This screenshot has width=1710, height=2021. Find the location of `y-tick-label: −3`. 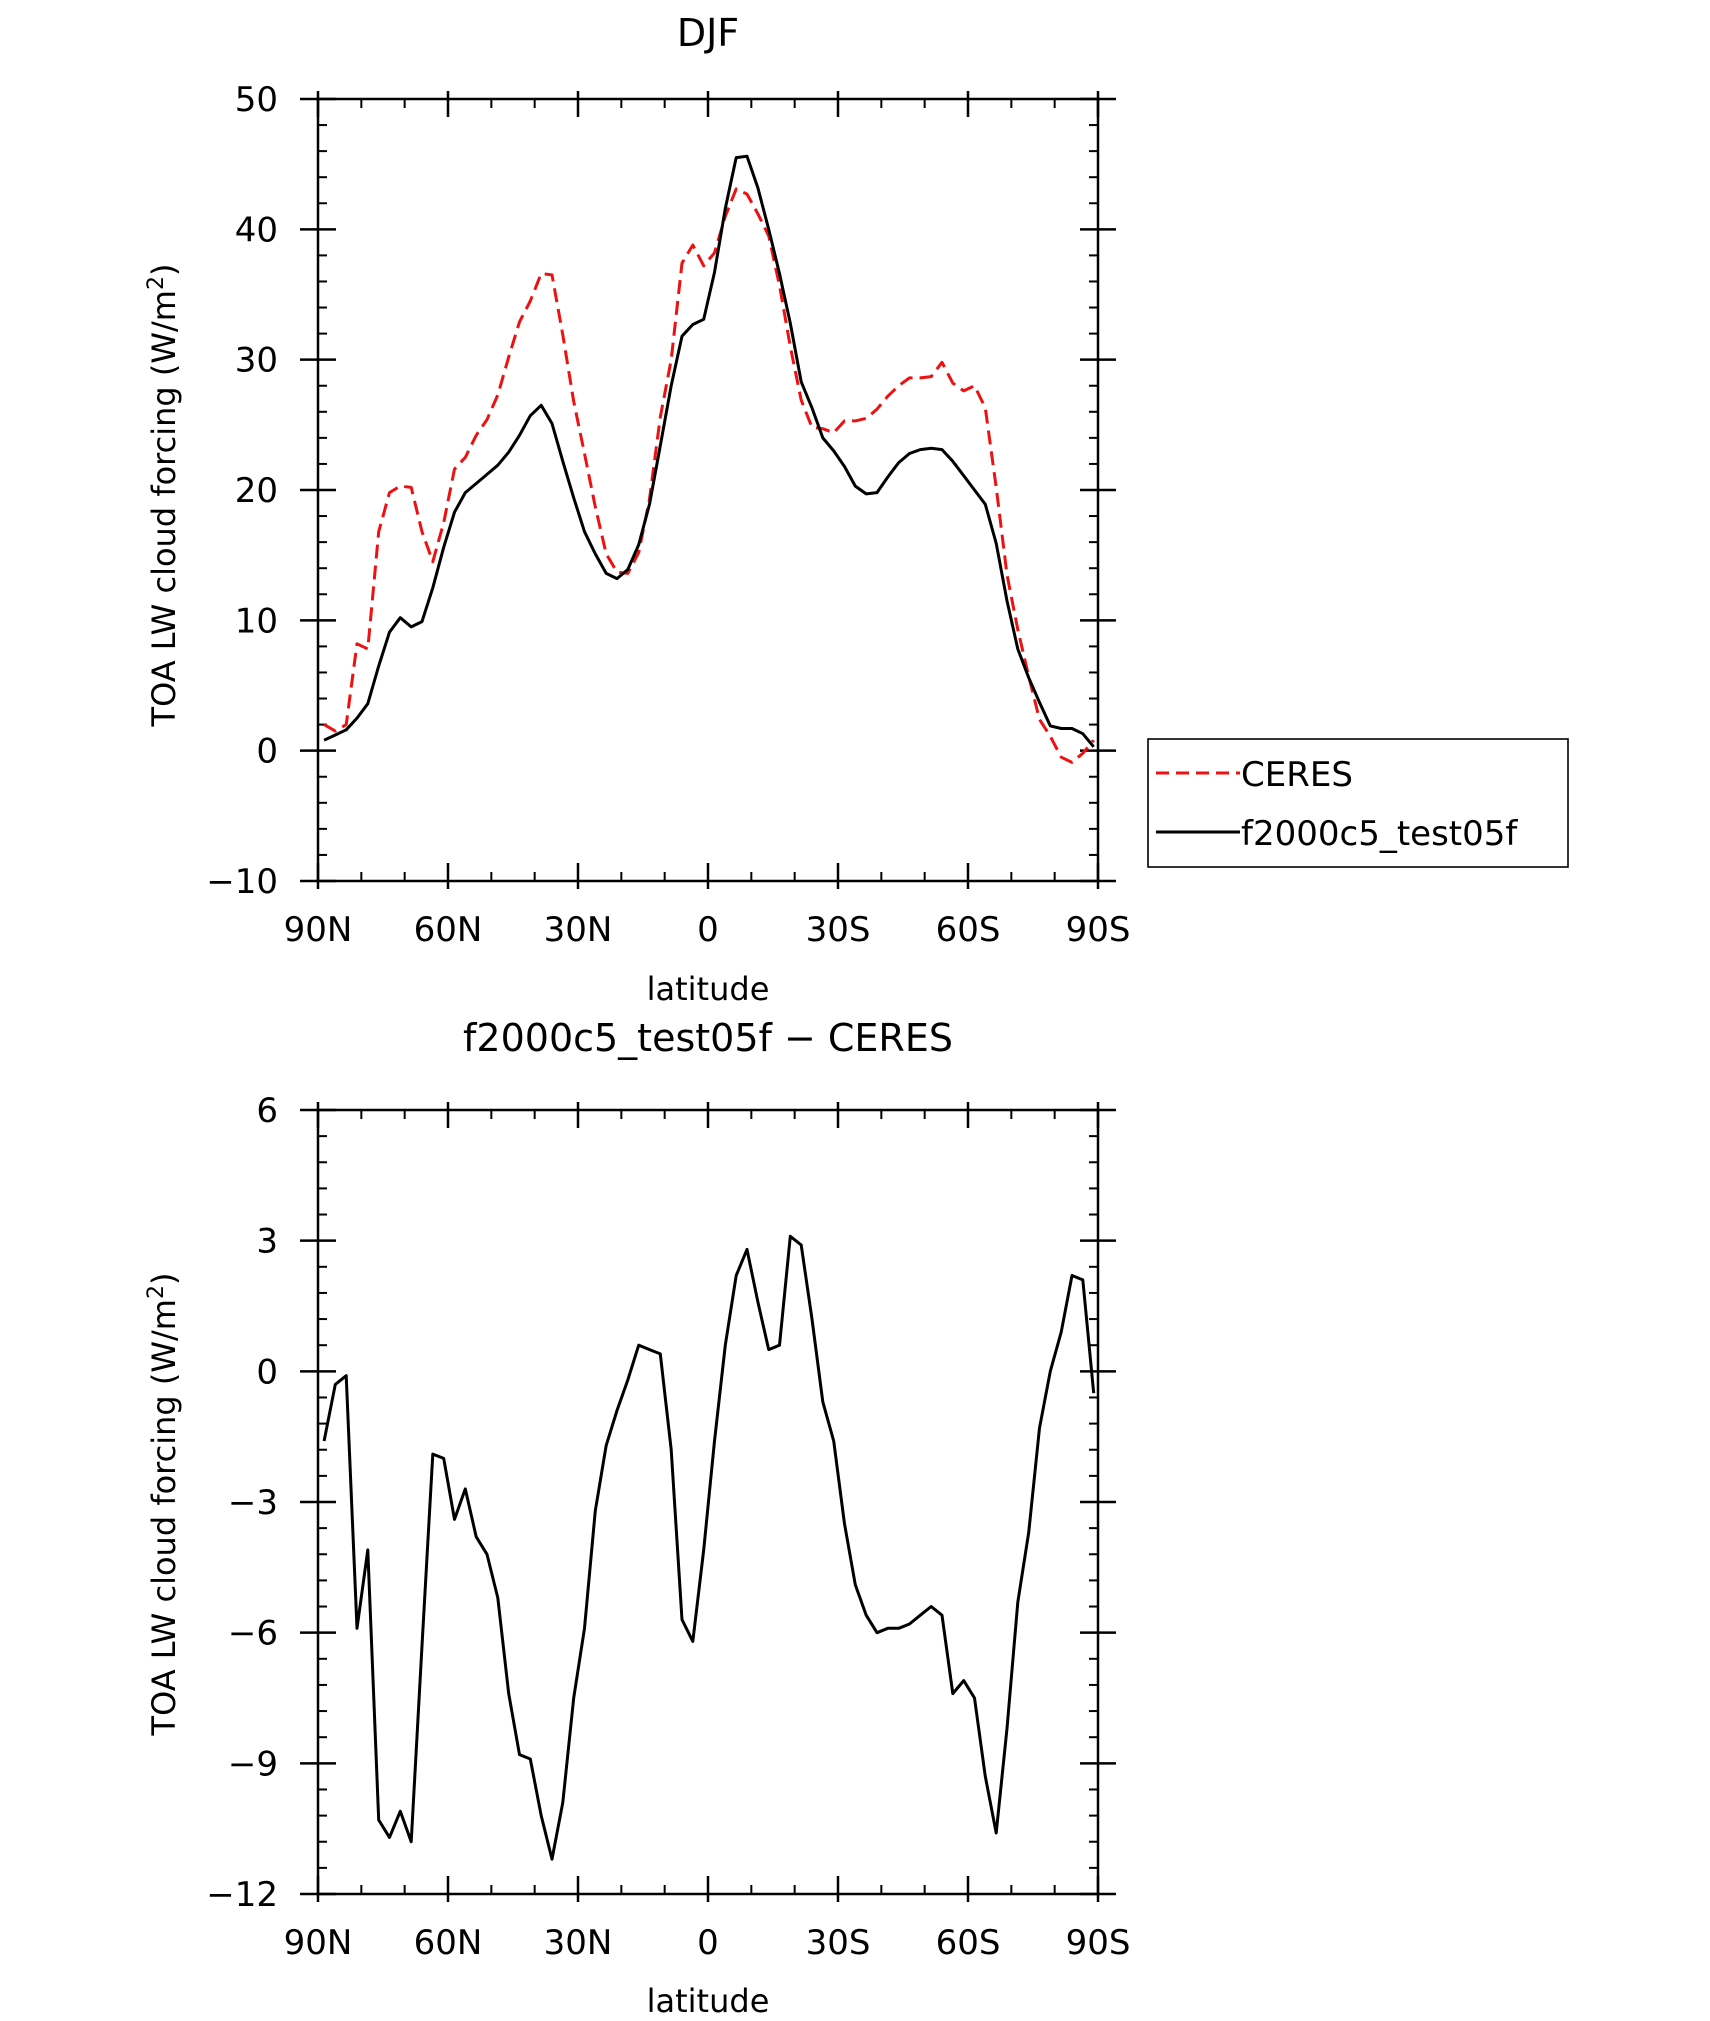

y-tick-label: −3 is located at coordinates (253, 1503).